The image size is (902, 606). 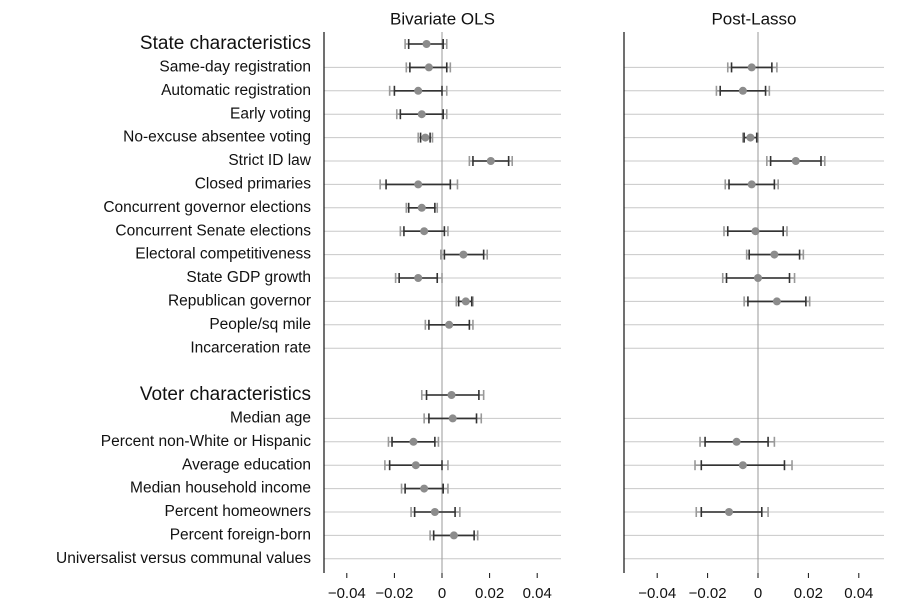 I want to click on row-label: Average education, so click(x=246, y=464).